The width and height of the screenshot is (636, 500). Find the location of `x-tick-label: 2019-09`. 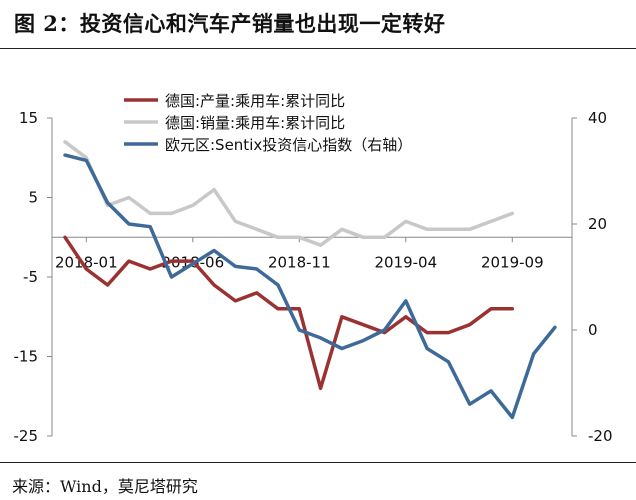

x-tick-label: 2019-09 is located at coordinates (512, 262).